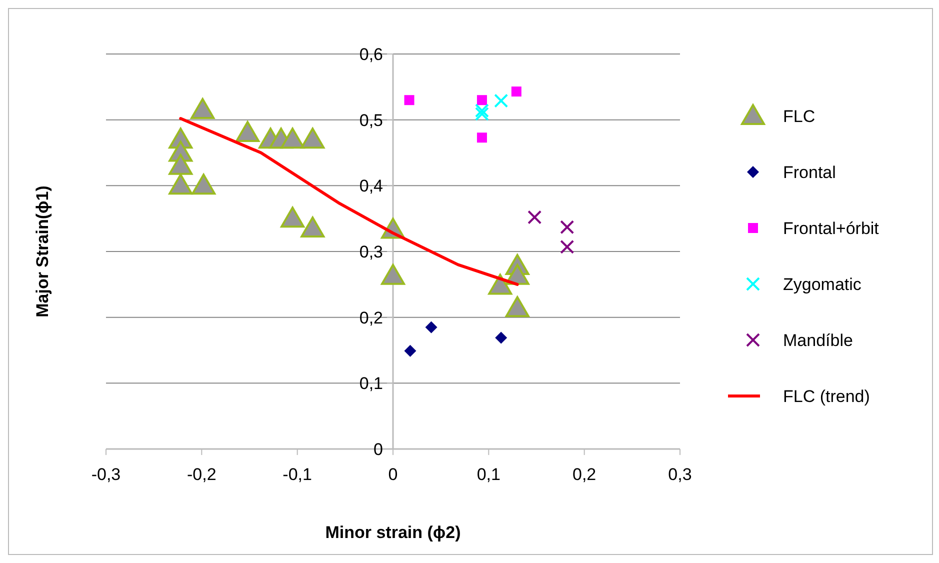 The height and width of the screenshot is (563, 939). Describe the element at coordinates (42, 252) in the screenshot. I see `y-axis-title: Major Strain(ϕ1)` at that location.